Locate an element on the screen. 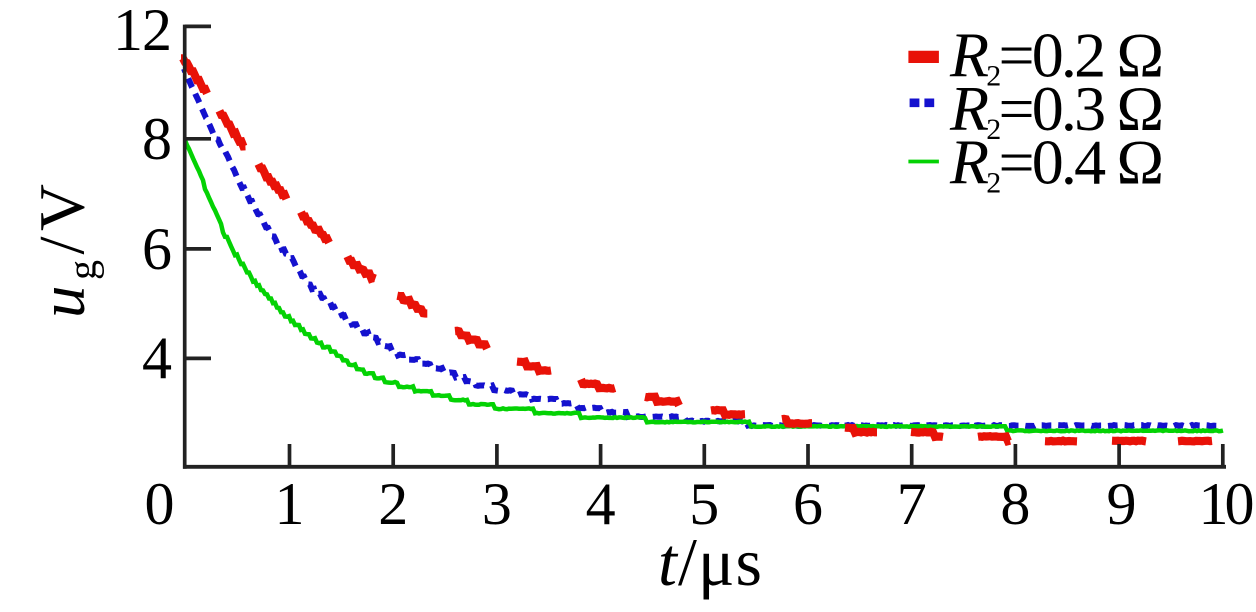 The height and width of the screenshot is (612, 1256). svg-text: 3 is located at coordinates (497, 504).